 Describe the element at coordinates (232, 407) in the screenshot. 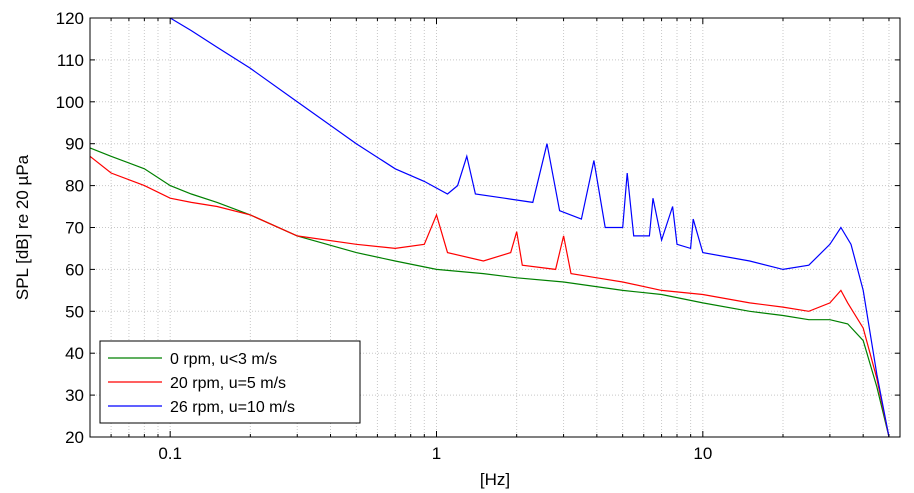

I see `legend-label-2: 26 rpm, u=10 m/s` at that location.